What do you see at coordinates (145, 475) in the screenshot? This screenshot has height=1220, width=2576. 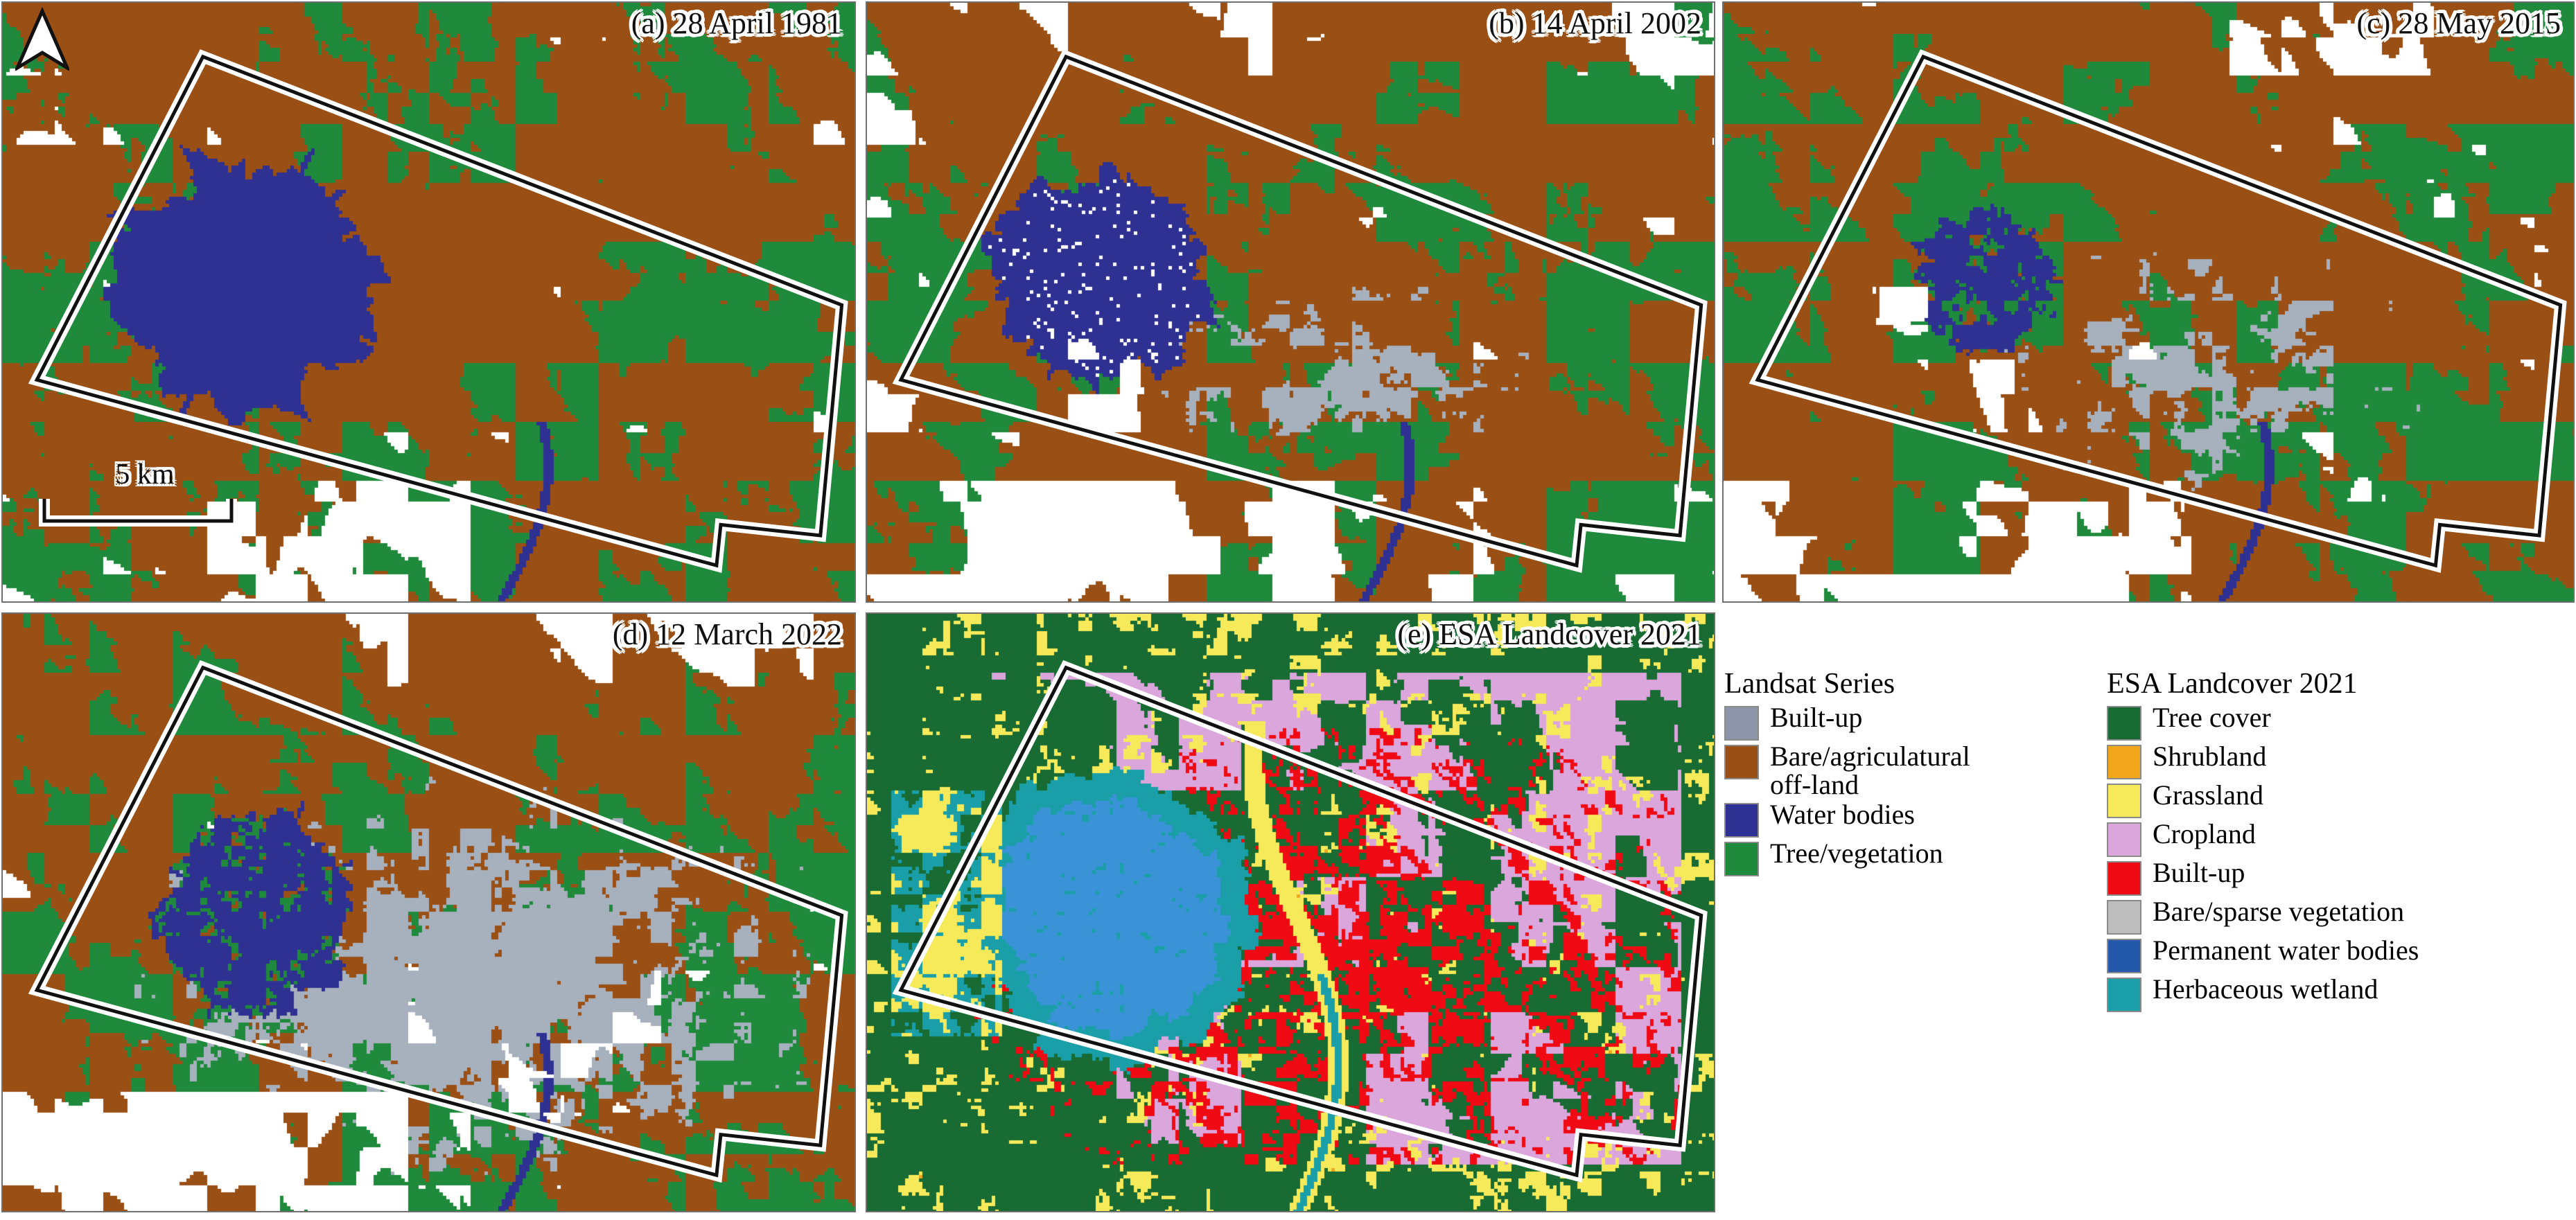 I see `scale-bar-label: 5 km` at bounding box center [145, 475].